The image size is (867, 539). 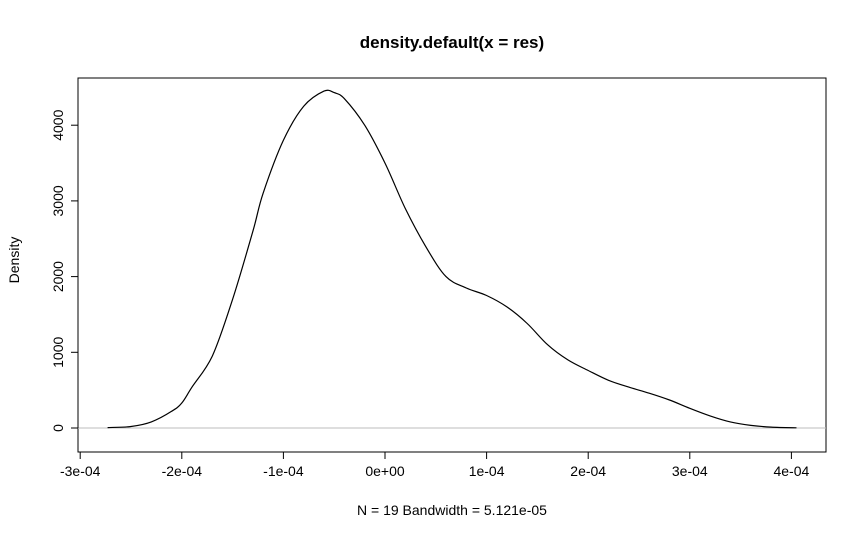 I want to click on y-tick-label: 3000, so click(x=58, y=200).